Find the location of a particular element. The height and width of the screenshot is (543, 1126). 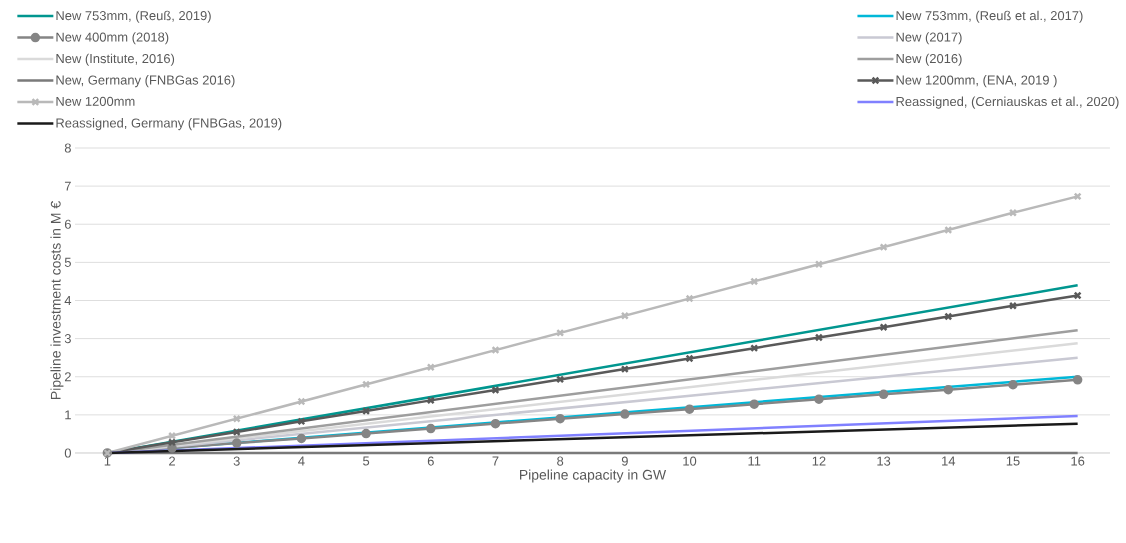

legend-label: New 1200mm, (ENA, 2019 ) is located at coordinates (976, 81).